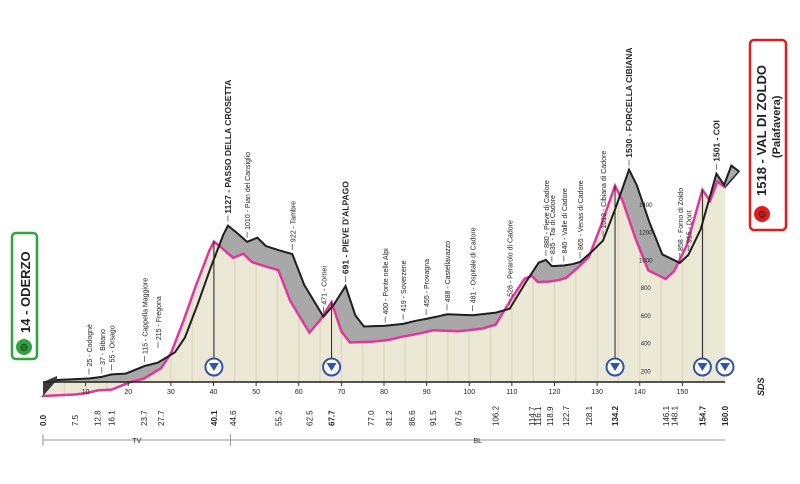 Image resolution: width=800 pixels, height=484 pixels. I want to click on km-tick-label: 30, so click(171, 392).